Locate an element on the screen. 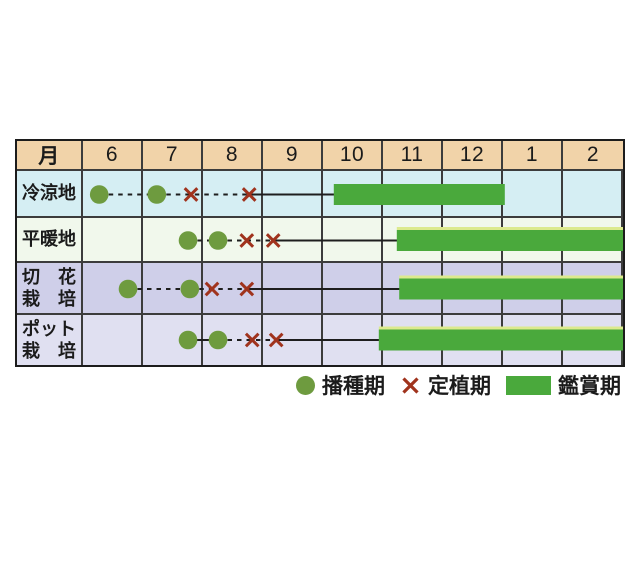 The image size is (644, 582). legend-label: 定植期 is located at coordinates (459, 386).